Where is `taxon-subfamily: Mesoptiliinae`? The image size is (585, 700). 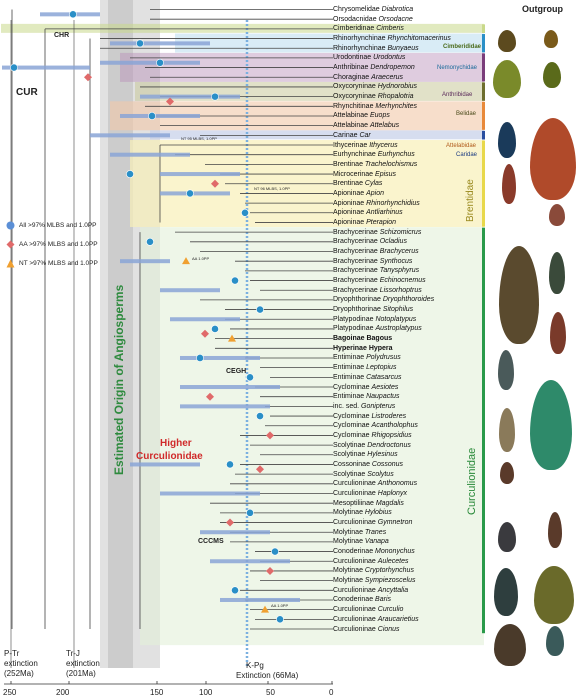 taxon-subfamily: Mesoptiliinae is located at coordinates (353, 503).